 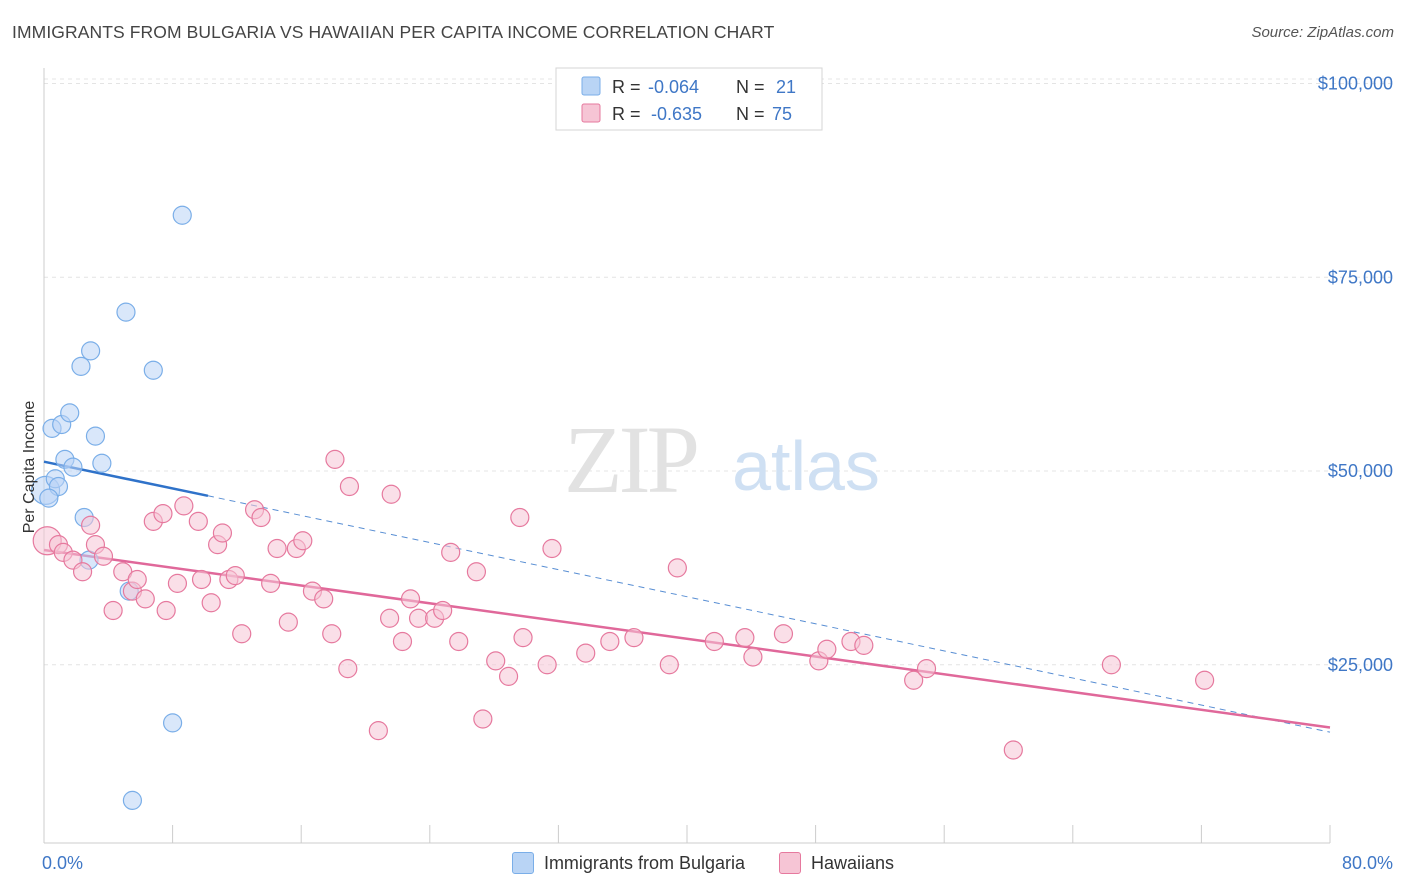 What do you see at coordinates (626, 87) in the screenshot?
I see `legend-r-label-1: R =` at bounding box center [626, 87].